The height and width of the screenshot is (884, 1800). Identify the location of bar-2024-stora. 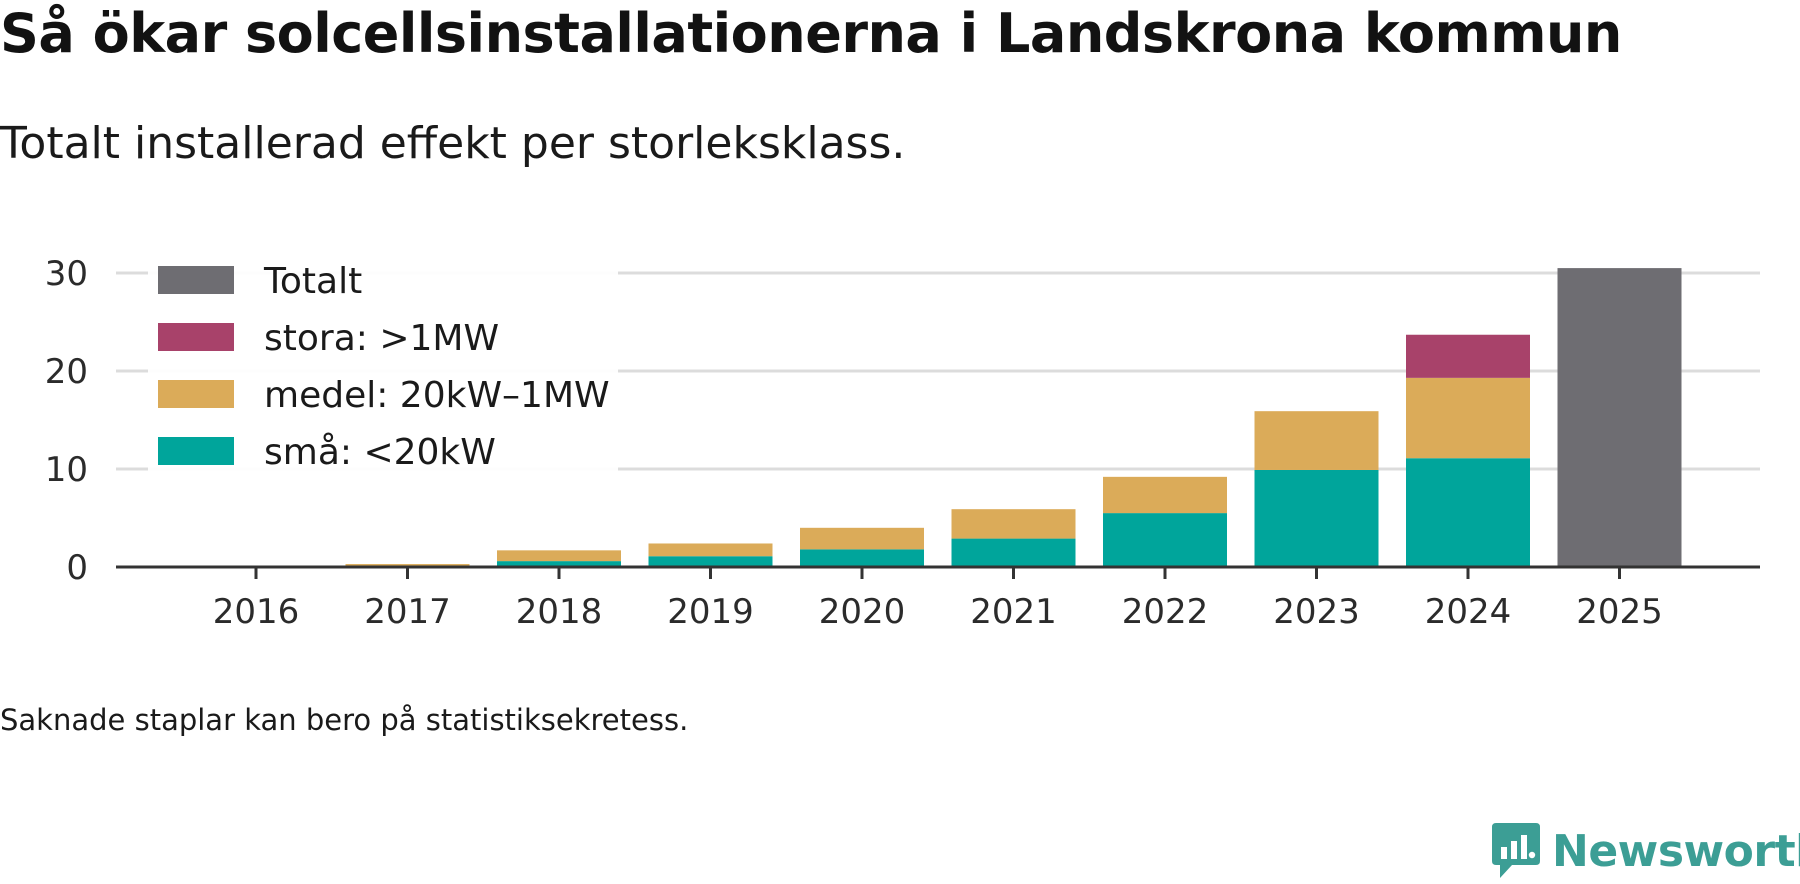
(1468, 356).